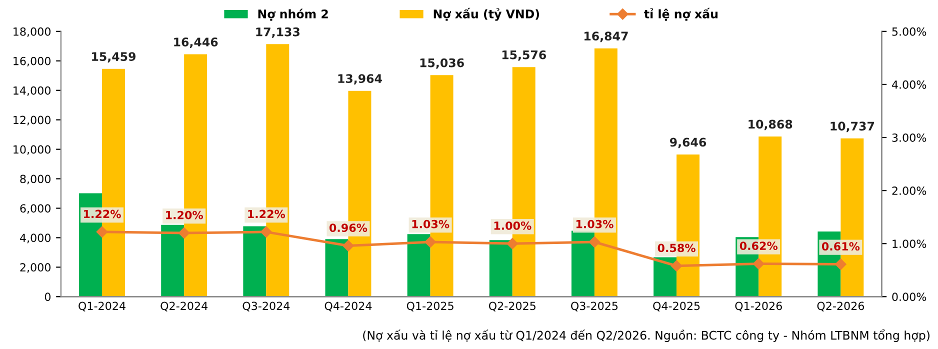 The image size is (938, 349). What do you see at coordinates (348, 228) in the screenshot?
I see `data-label: 0.96%` at bounding box center [348, 228].